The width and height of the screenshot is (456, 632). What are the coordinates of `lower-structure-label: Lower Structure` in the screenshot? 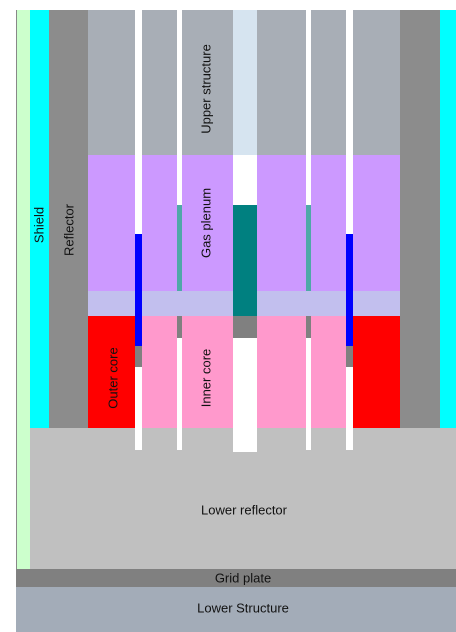 It's located at (243, 608).